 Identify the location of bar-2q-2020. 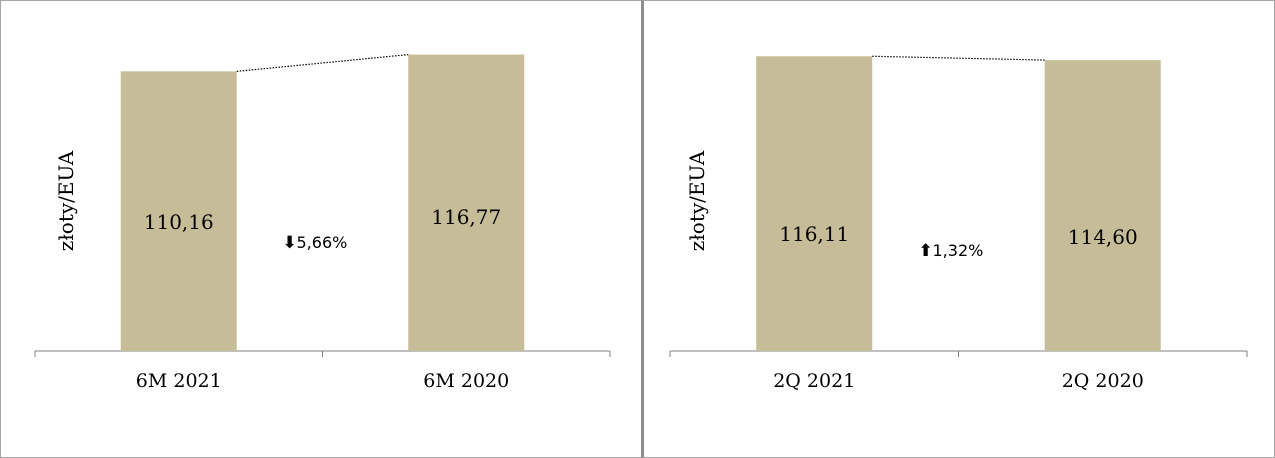
(1102, 205).